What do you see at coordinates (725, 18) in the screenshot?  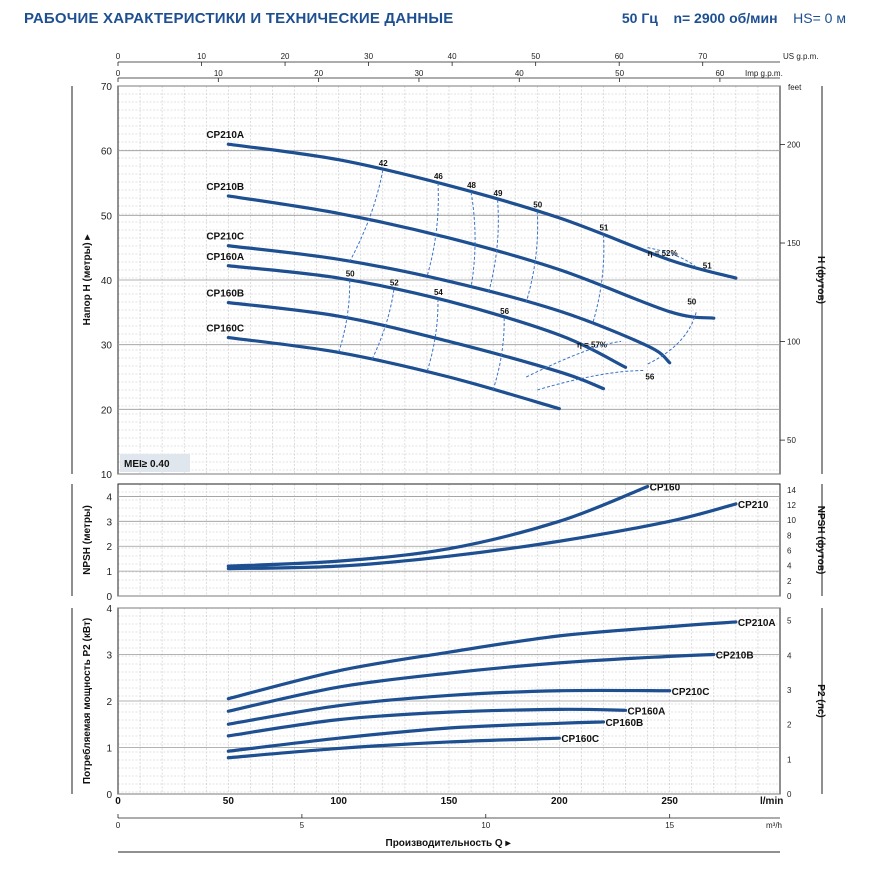 I see `speed-label: n= 2900 об/мин` at bounding box center [725, 18].